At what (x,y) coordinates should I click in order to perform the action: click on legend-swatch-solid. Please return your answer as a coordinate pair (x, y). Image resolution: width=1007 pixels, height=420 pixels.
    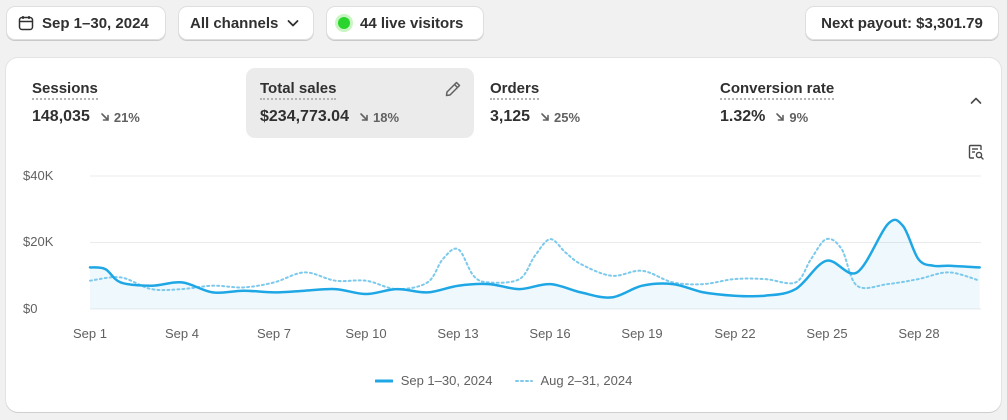
    Looking at the image, I should click on (383, 380).